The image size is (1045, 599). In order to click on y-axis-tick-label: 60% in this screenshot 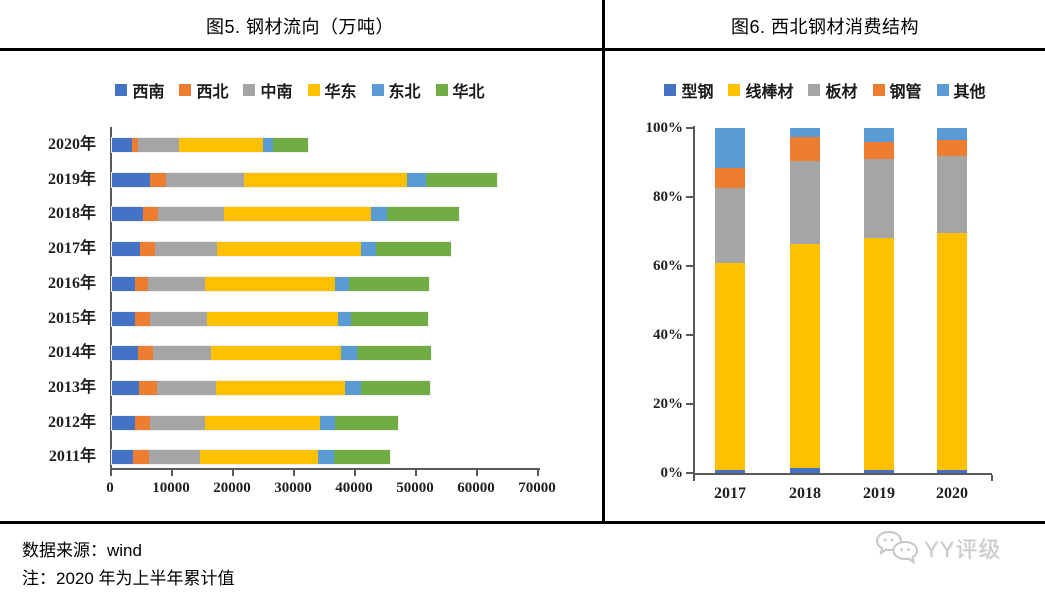, I will do `click(668, 266)`.